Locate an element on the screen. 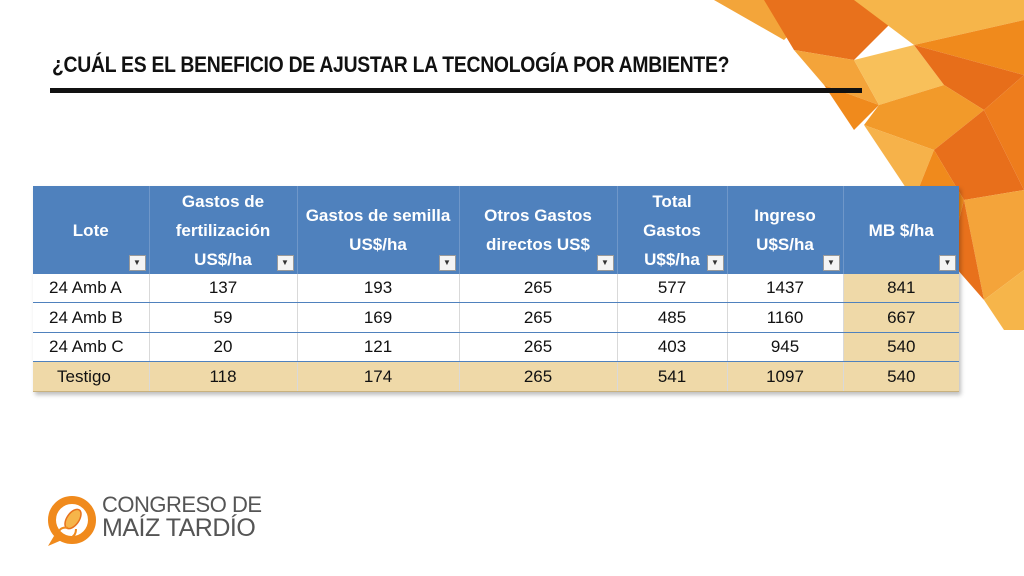  table-row: 24 Amb B 59 169 265 485 1160 667 is located at coordinates (496, 317).